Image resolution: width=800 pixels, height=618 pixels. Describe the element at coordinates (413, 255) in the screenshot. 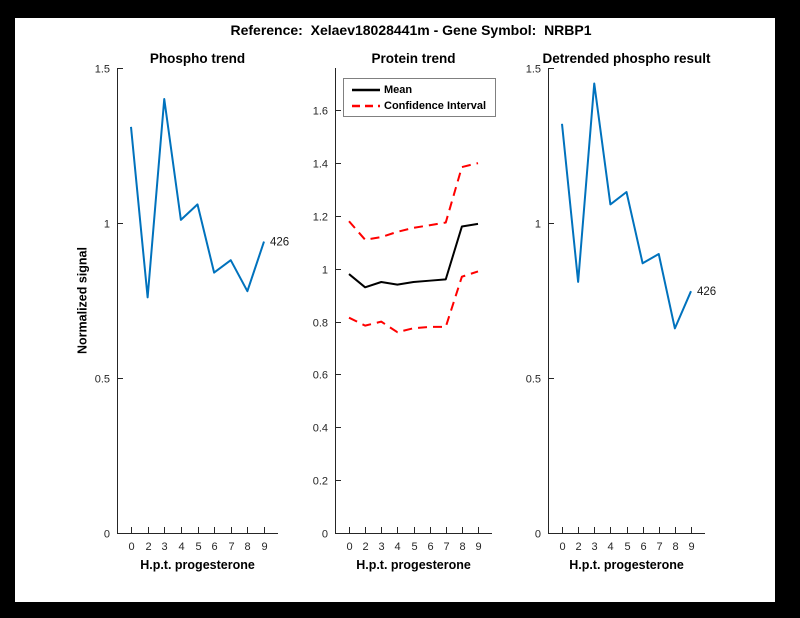

I see `series-mean` at that location.